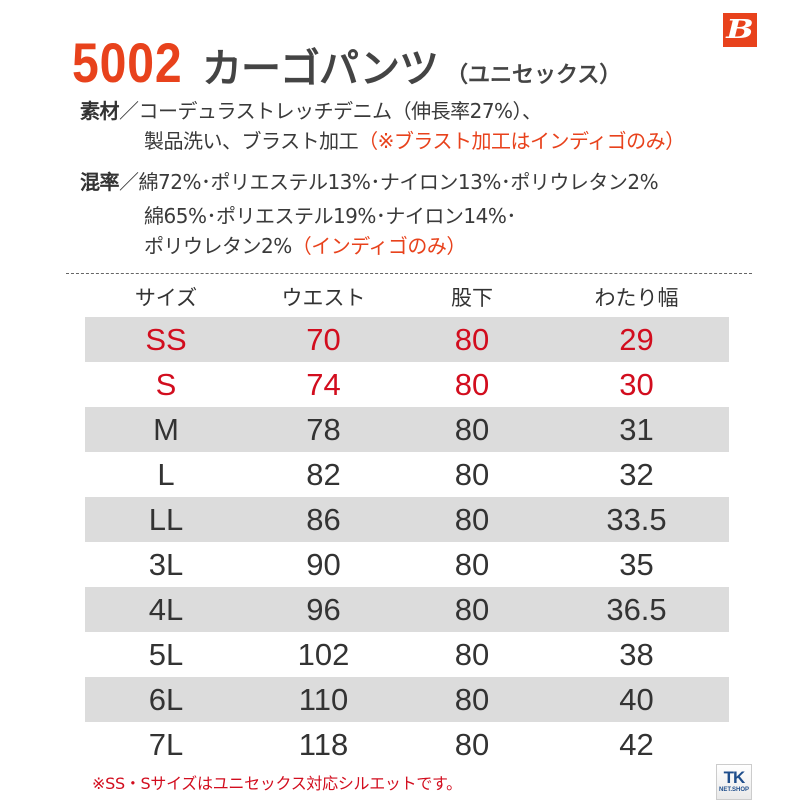 This screenshot has height=810, width=810. What do you see at coordinates (534, 75) in the screenshot?
I see `product-subtitle: （ユニセックス）` at bounding box center [534, 75].